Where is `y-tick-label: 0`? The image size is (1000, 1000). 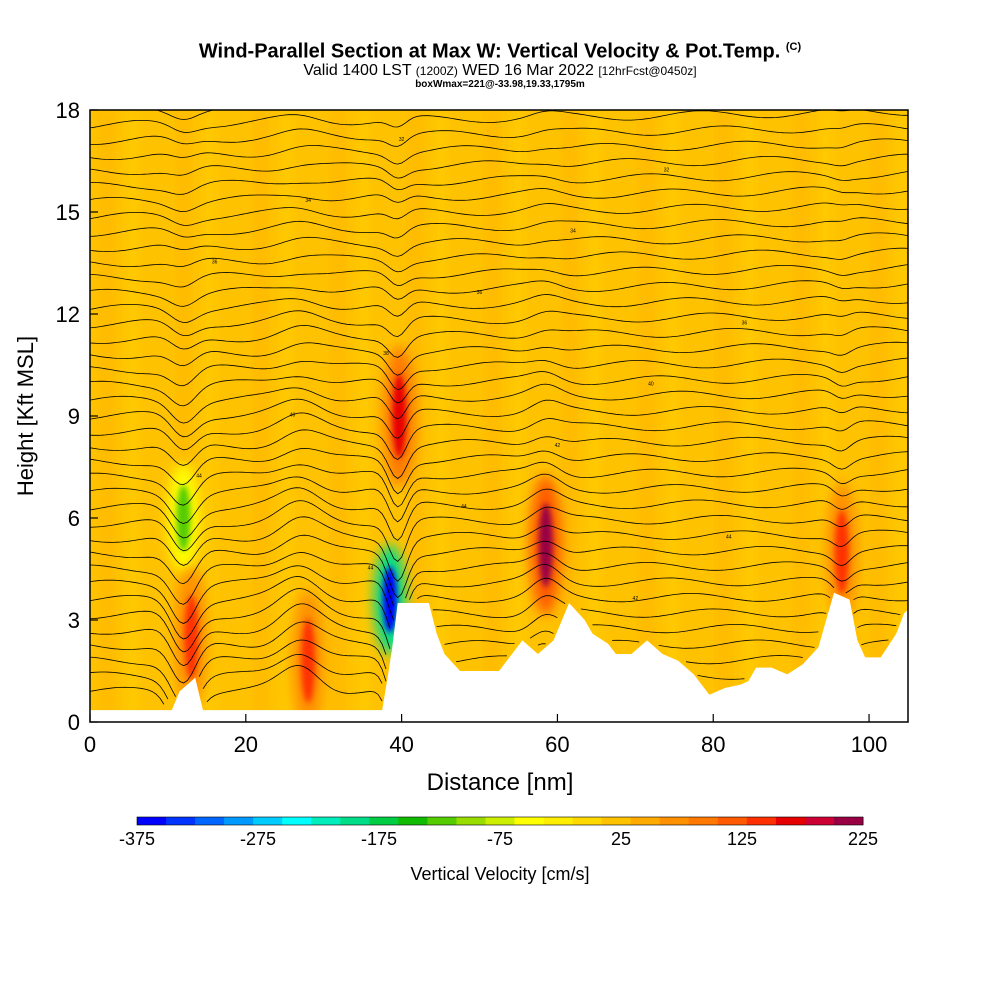
y-tick-label: 0 is located at coordinates (74, 722).